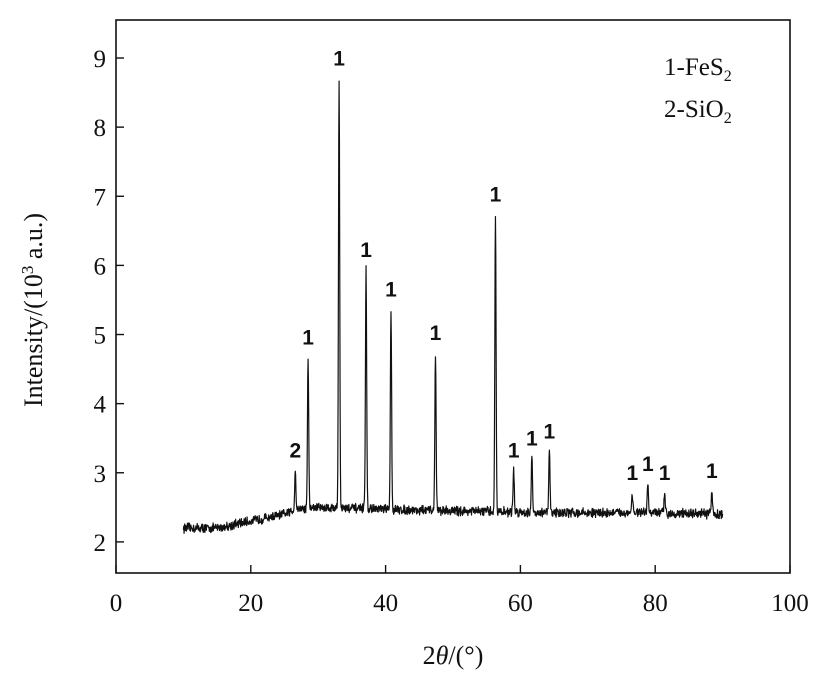 This screenshot has width=816, height=695. Describe the element at coordinates (698, 111) in the screenshot. I see `legend-item: 2-SiO2` at that location.